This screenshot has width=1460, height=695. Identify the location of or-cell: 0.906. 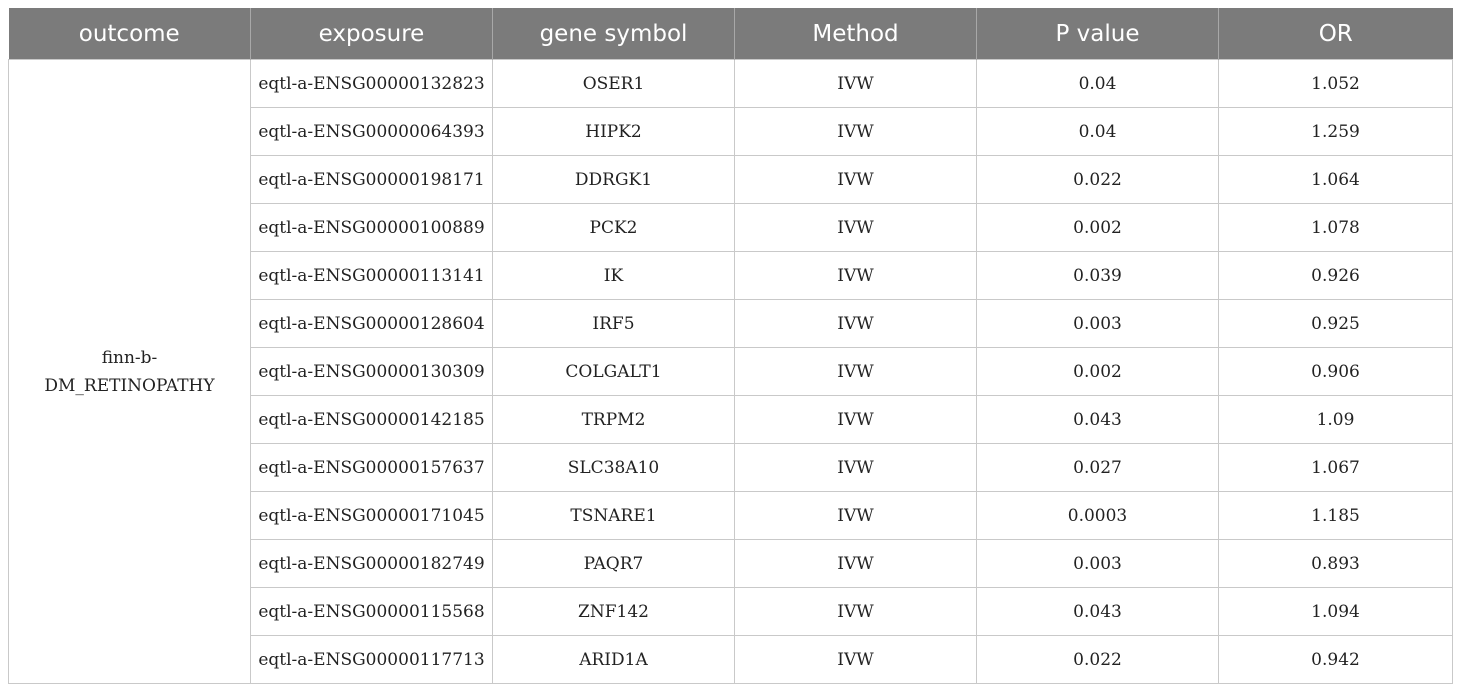
(1335, 371).